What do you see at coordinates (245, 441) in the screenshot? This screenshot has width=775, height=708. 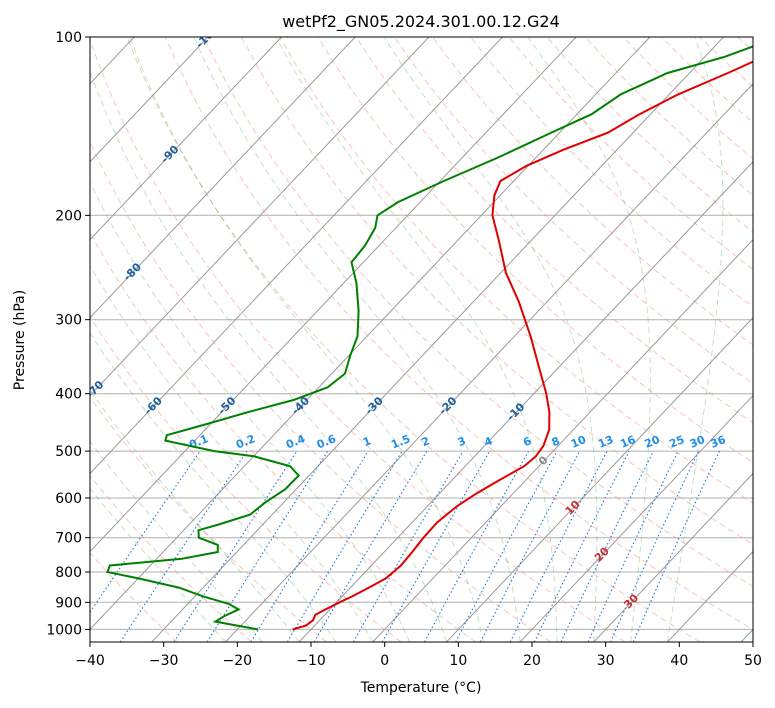 I see `mixing-ratio-label: 0.2` at bounding box center [245, 441].